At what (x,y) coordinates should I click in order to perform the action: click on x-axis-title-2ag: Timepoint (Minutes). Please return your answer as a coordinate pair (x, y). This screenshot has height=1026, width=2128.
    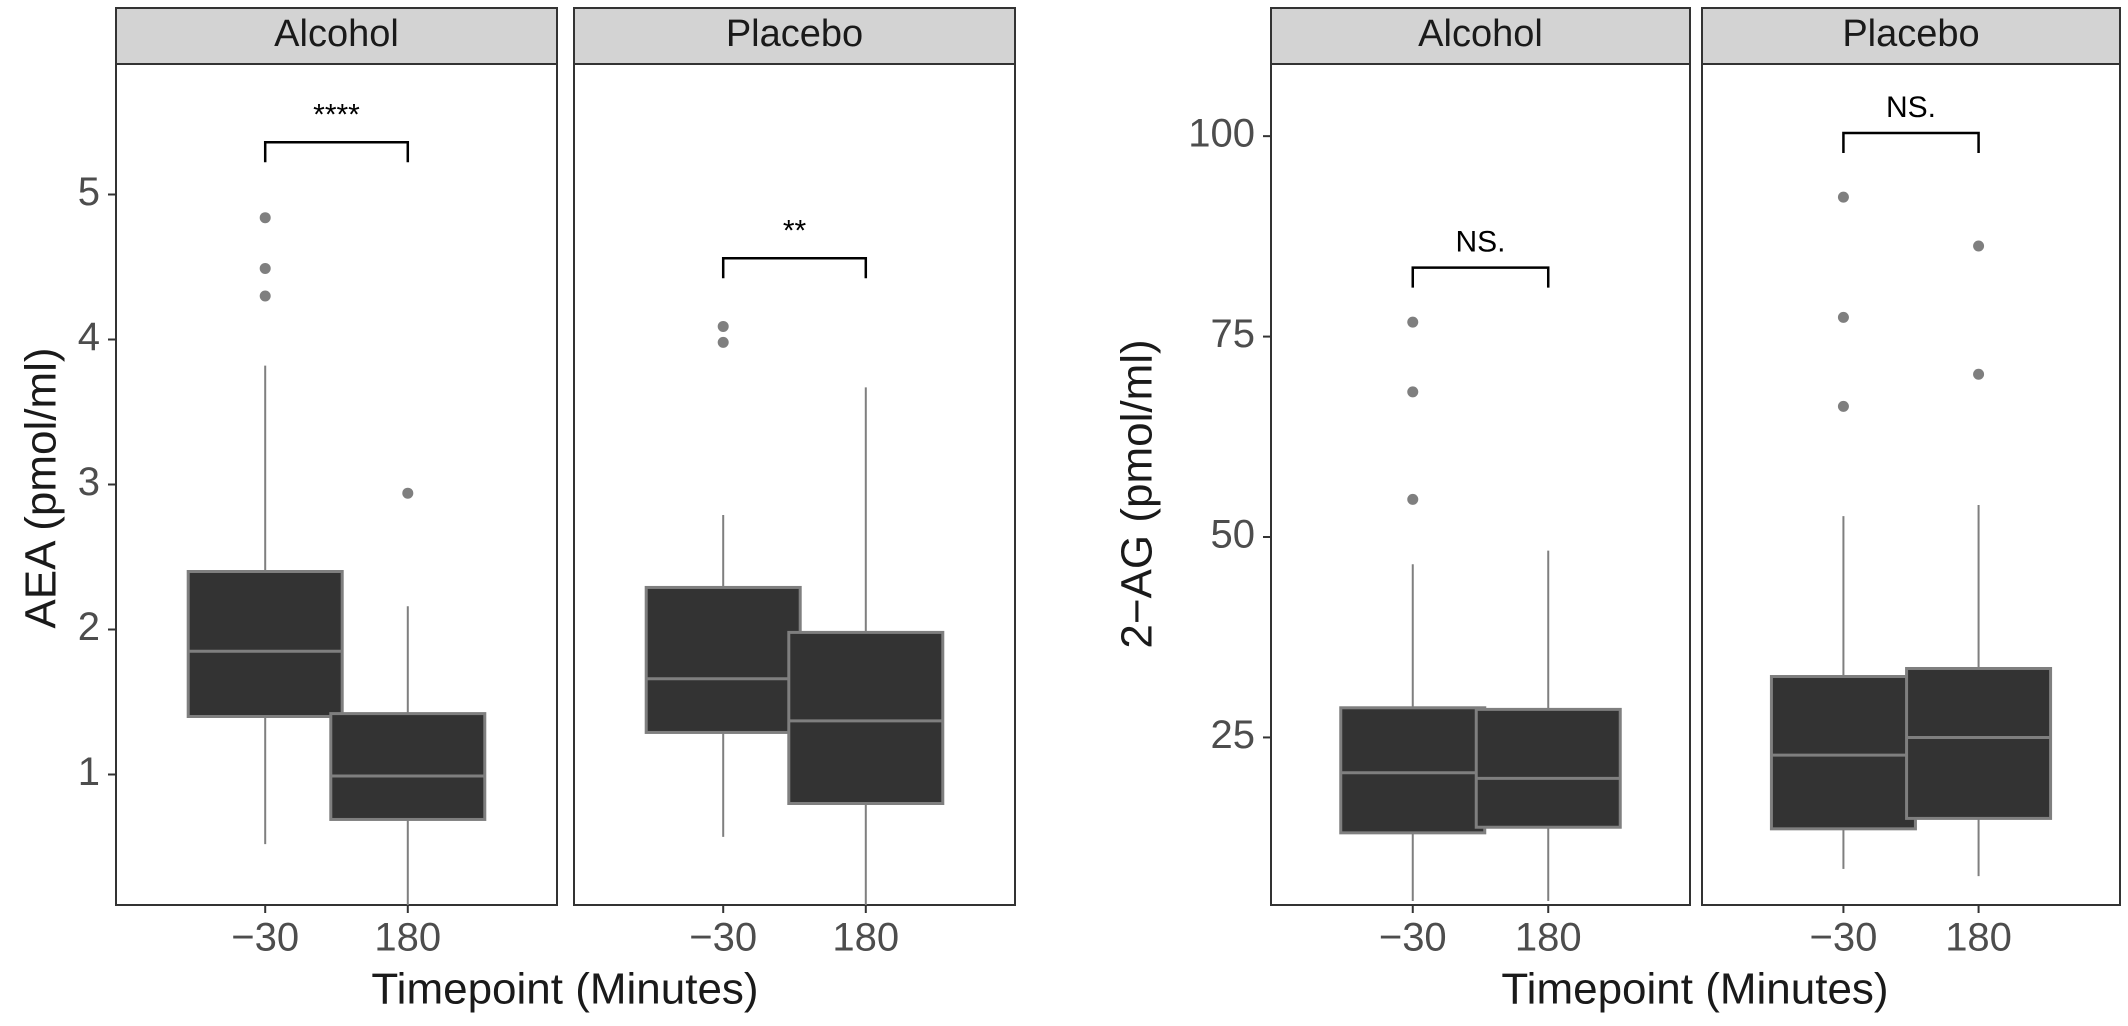
    Looking at the image, I should click on (1694, 989).